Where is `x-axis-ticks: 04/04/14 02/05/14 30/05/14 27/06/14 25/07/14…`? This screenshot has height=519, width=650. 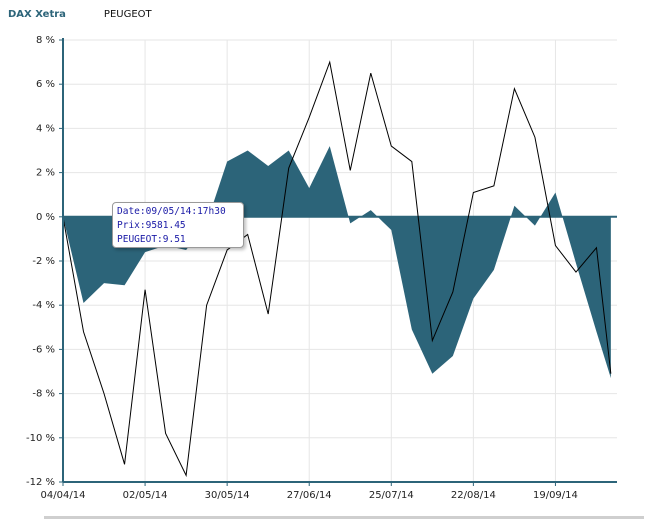
x-axis-ticks: 04/04/14 02/05/14 30/05/14 27/06/14 25/07/14… is located at coordinates (309, 491).